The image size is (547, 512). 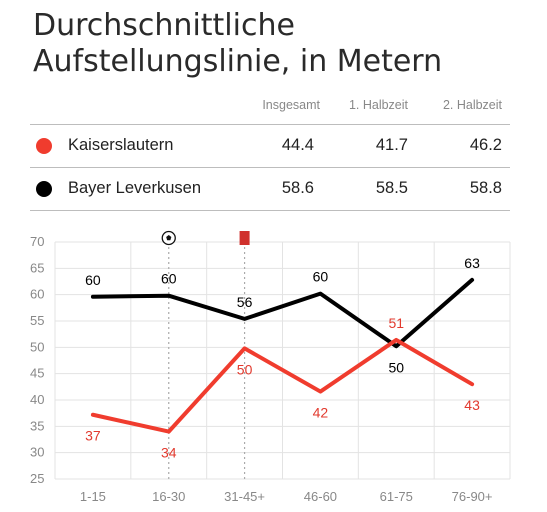 What do you see at coordinates (472, 263) in the screenshot?
I see `data-label: 63` at bounding box center [472, 263].